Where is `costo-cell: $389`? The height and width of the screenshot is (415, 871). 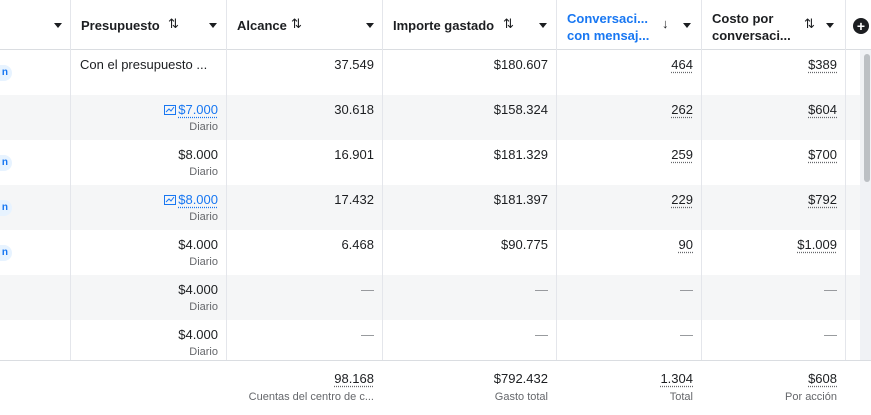
costo-cell: $389 is located at coordinates (774, 72).